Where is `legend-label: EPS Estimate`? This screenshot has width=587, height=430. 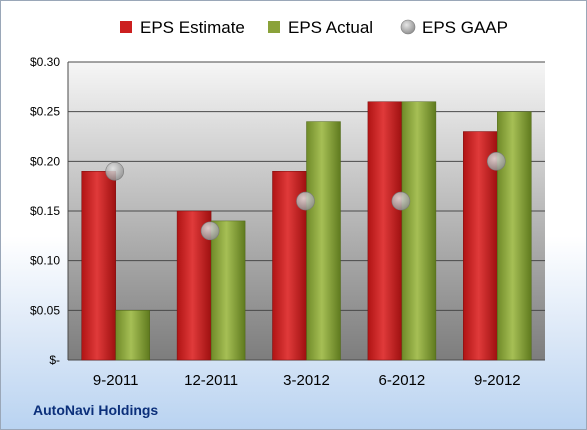
legend-label: EPS Estimate is located at coordinates (192, 27).